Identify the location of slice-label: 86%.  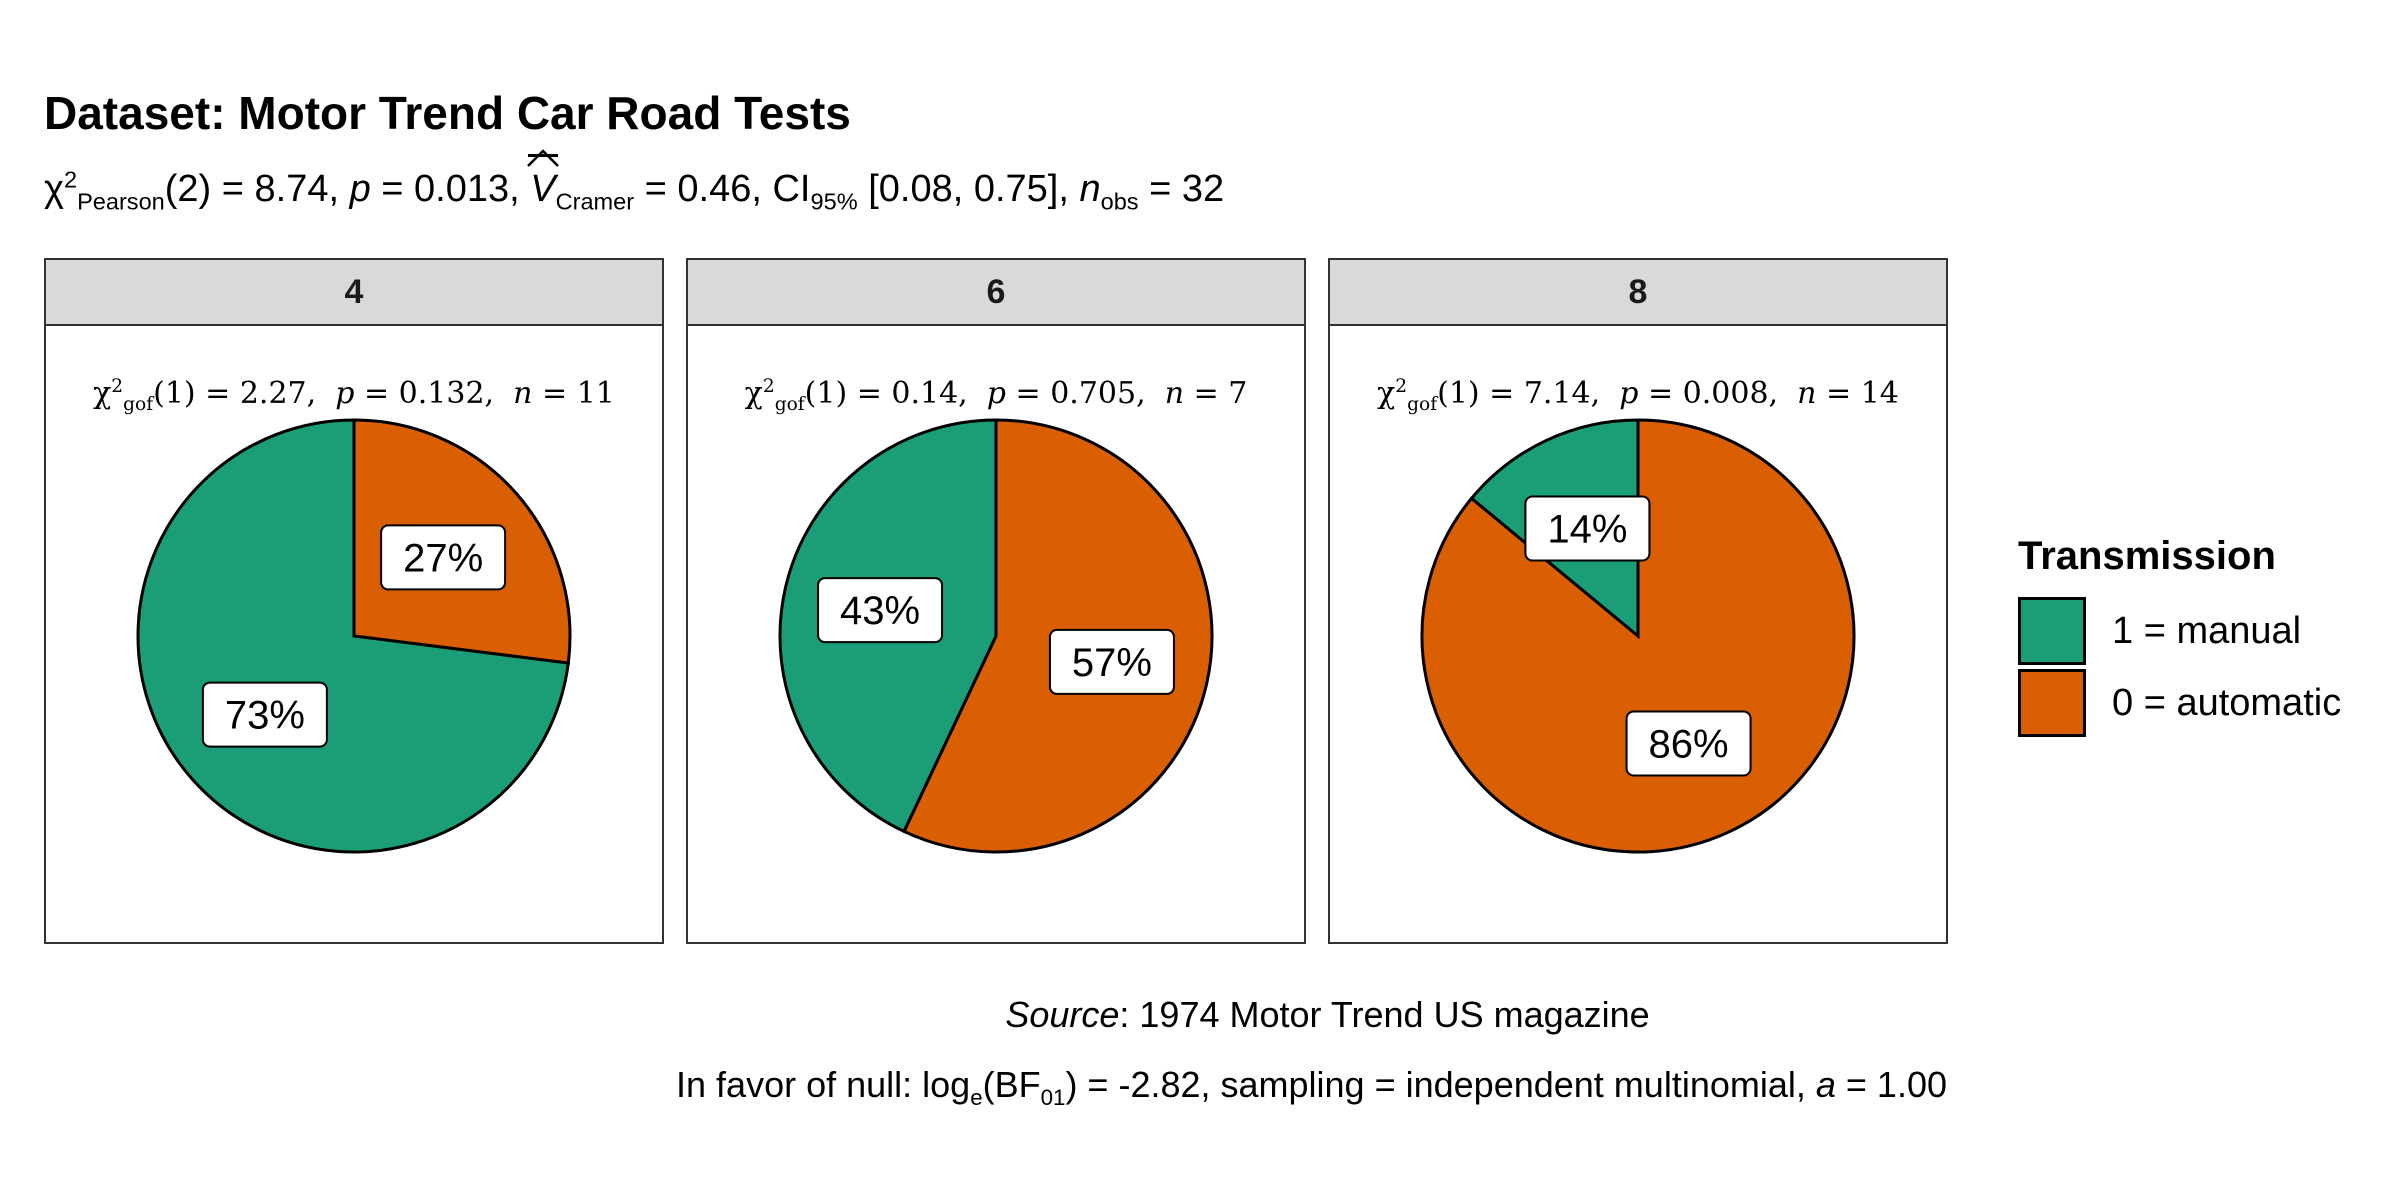
(1688, 743).